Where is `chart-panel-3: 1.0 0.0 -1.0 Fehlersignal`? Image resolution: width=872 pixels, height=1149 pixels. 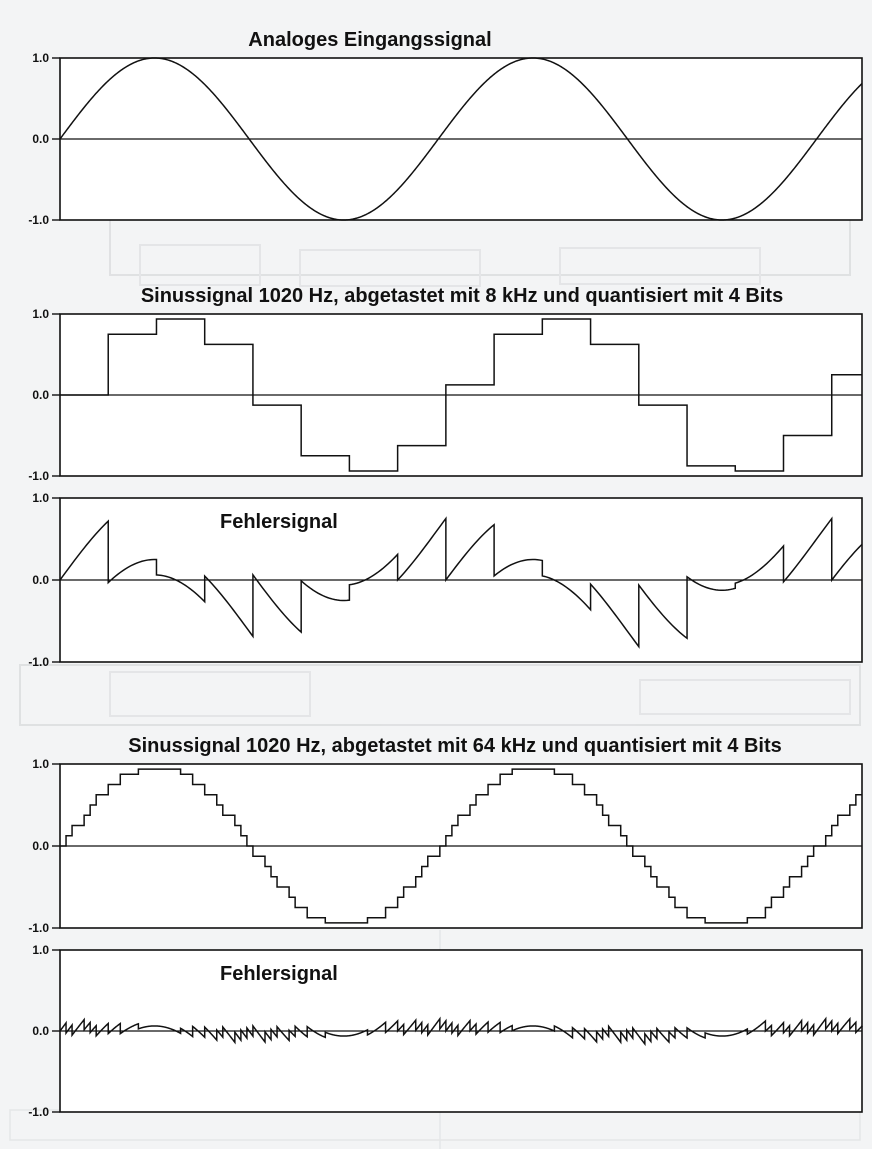
chart-panel-3: 1.0 0.0 -1.0 Fehlersignal is located at coordinates (445, 580).